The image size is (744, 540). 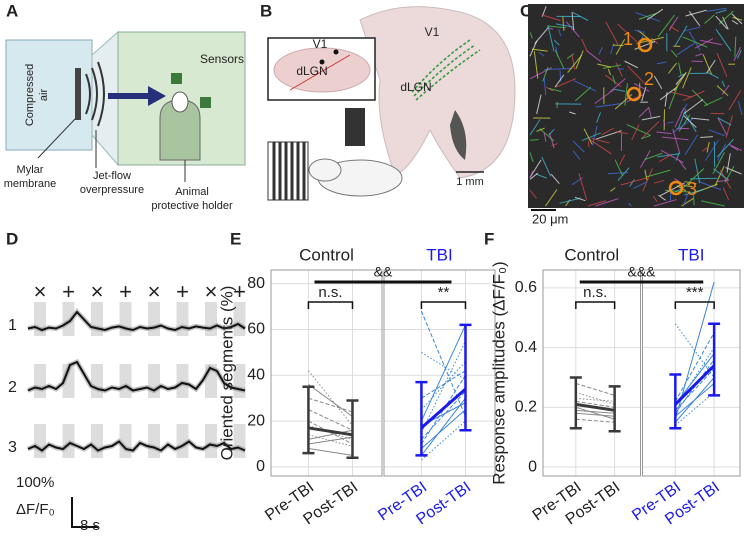 I want to click on mylar-label: membrane, so click(x=30, y=184).